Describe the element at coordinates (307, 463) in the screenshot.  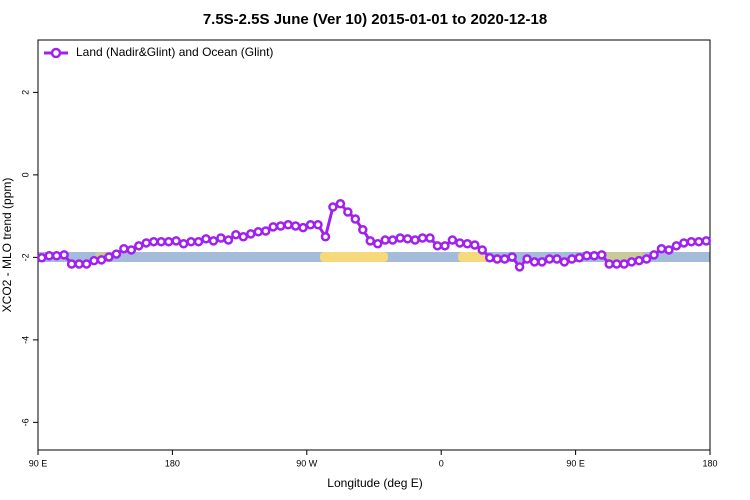
I see `x-tick-label: 90 W` at that location.